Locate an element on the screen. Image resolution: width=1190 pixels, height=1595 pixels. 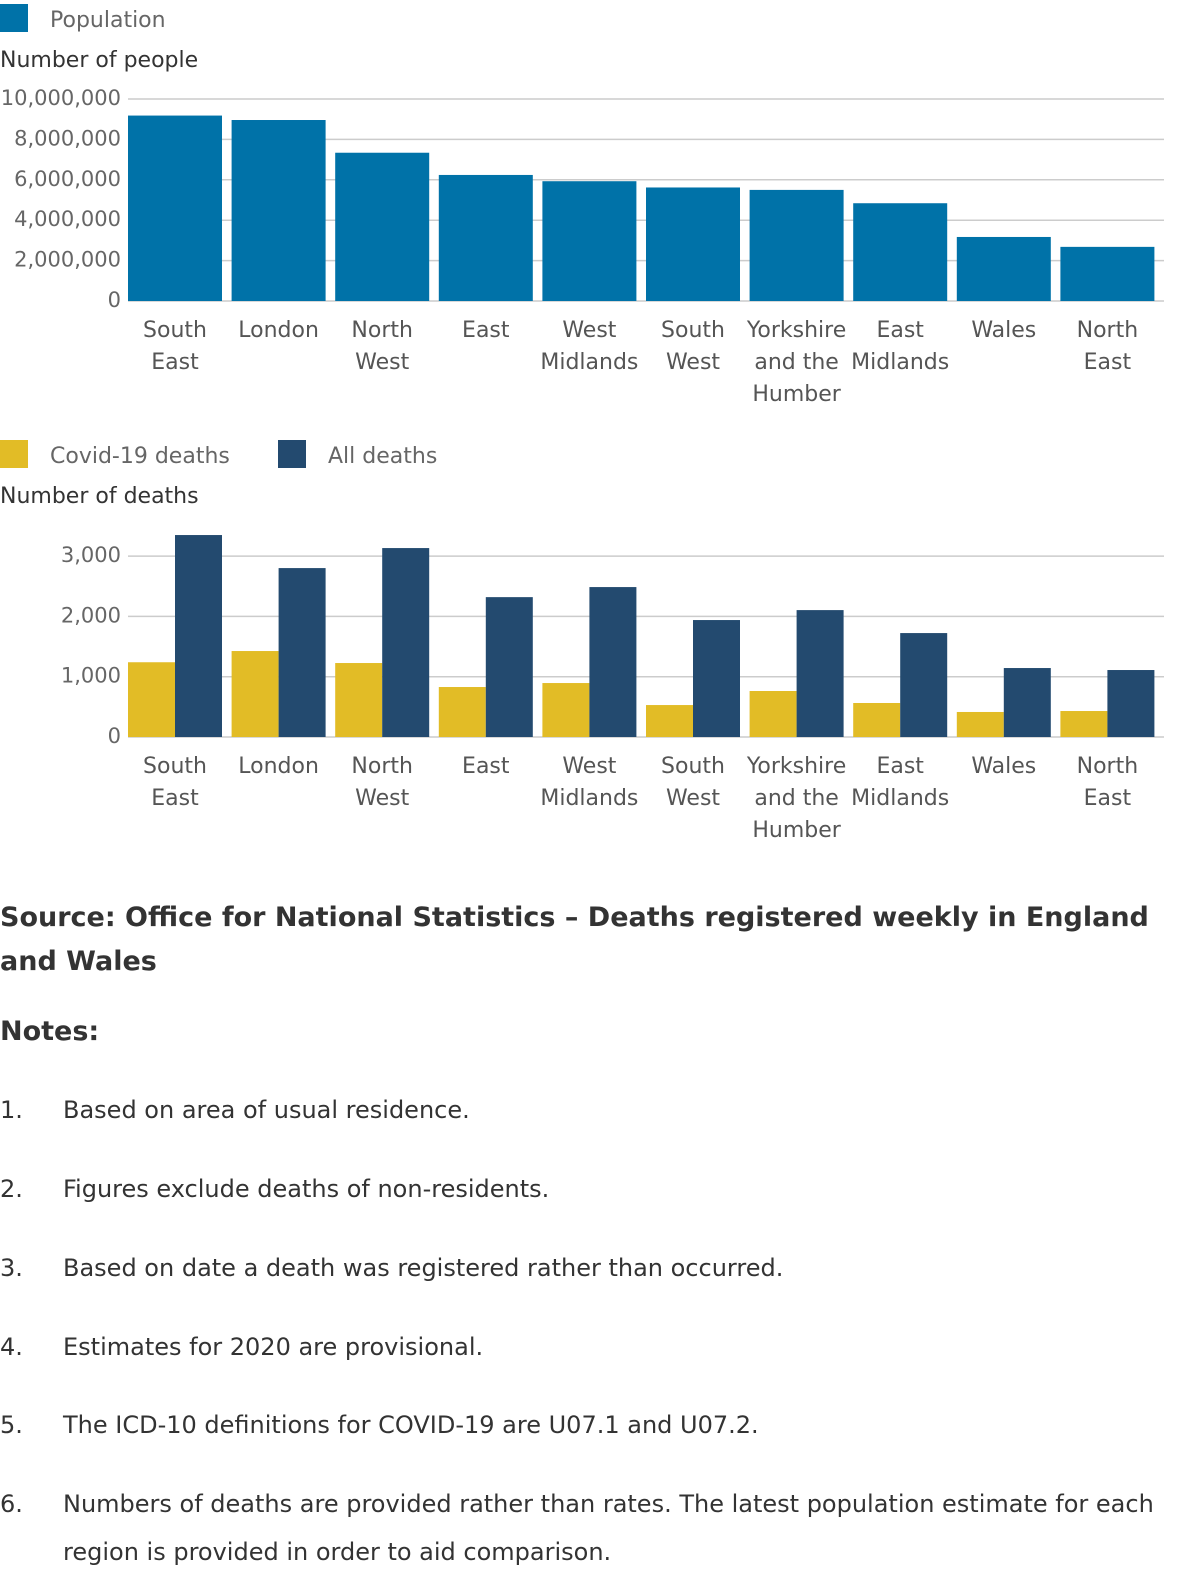
legend-label: All deaths is located at coordinates (382, 456).